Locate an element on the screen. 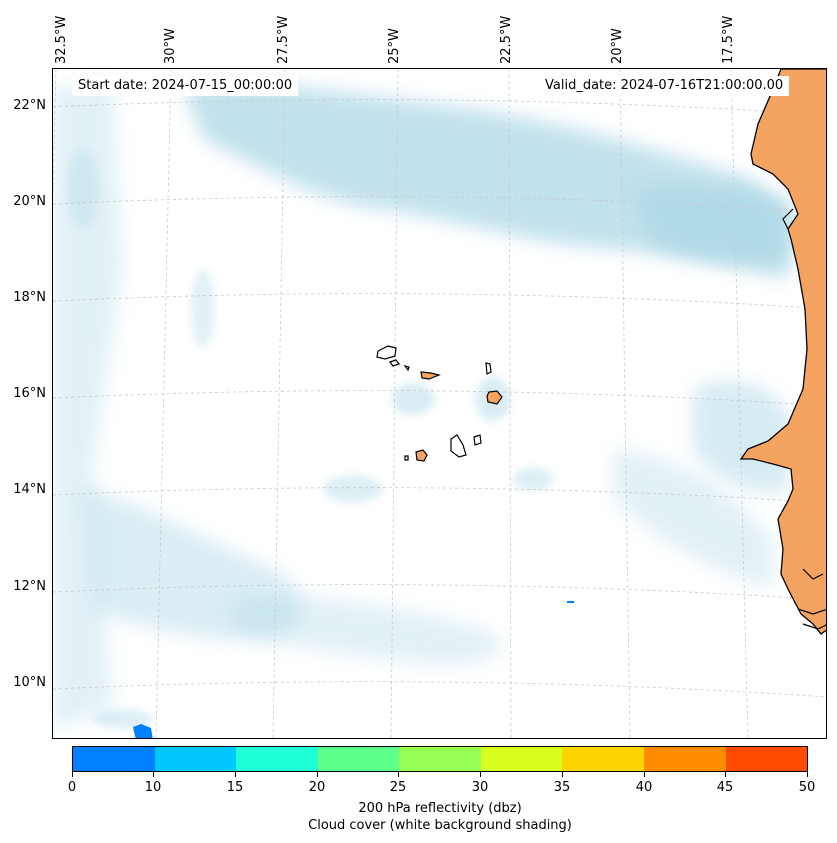 The height and width of the screenshot is (843, 837). island-sao-vicente is located at coordinates (394, 363).